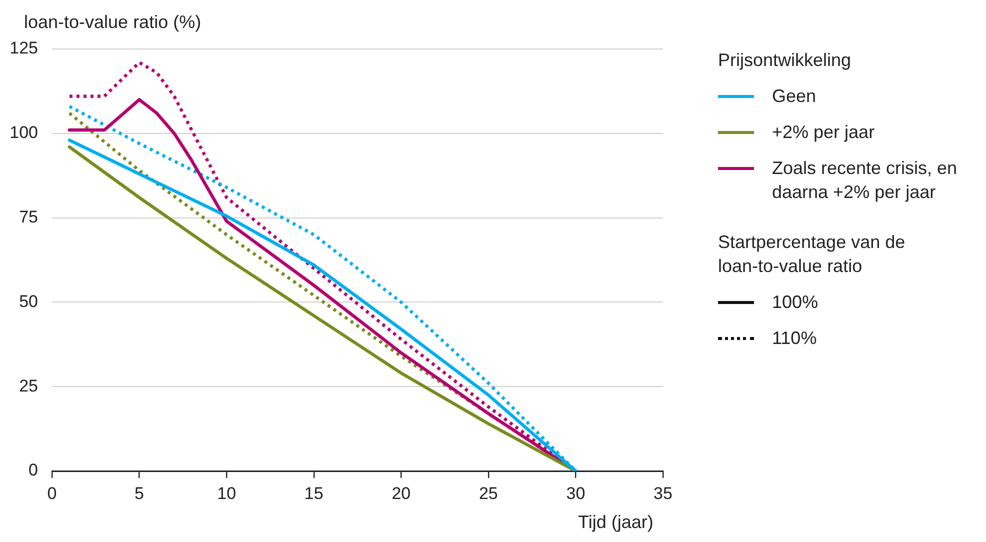  Describe the element at coordinates (28, 216) in the screenshot. I see `y-tick-label: 75` at that location.